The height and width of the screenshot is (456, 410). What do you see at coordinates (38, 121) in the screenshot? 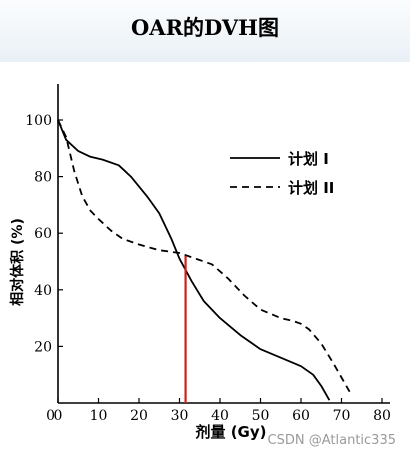
I see `y-tick-label: 100` at bounding box center [38, 121].